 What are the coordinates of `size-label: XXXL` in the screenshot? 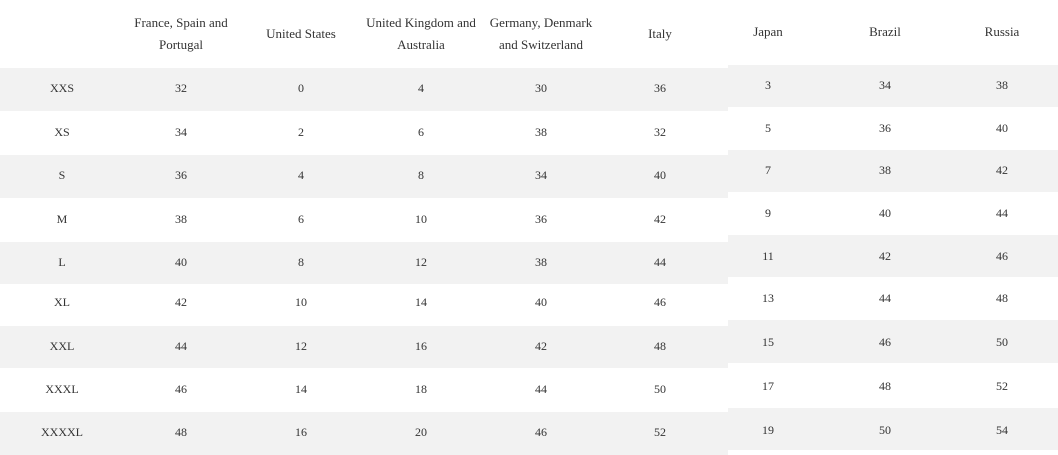 It's located at (62, 389).